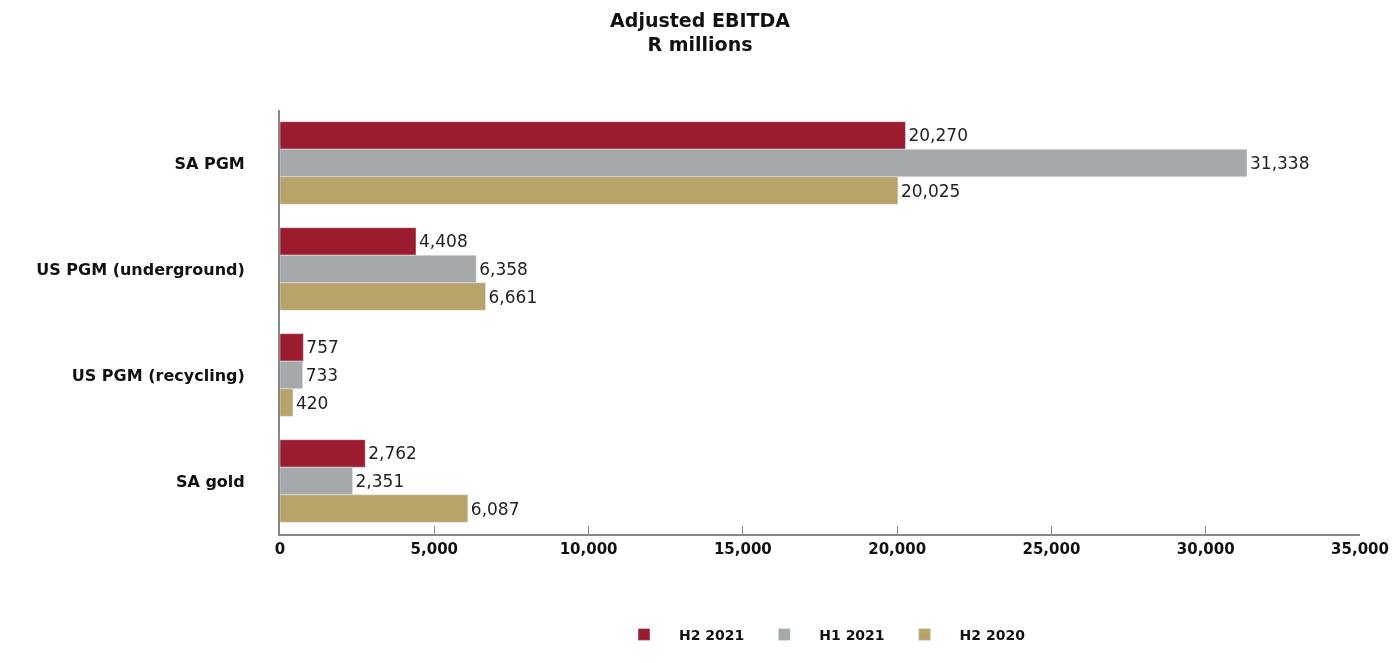  I want to click on chart-subtitle: R millions, so click(700, 44).